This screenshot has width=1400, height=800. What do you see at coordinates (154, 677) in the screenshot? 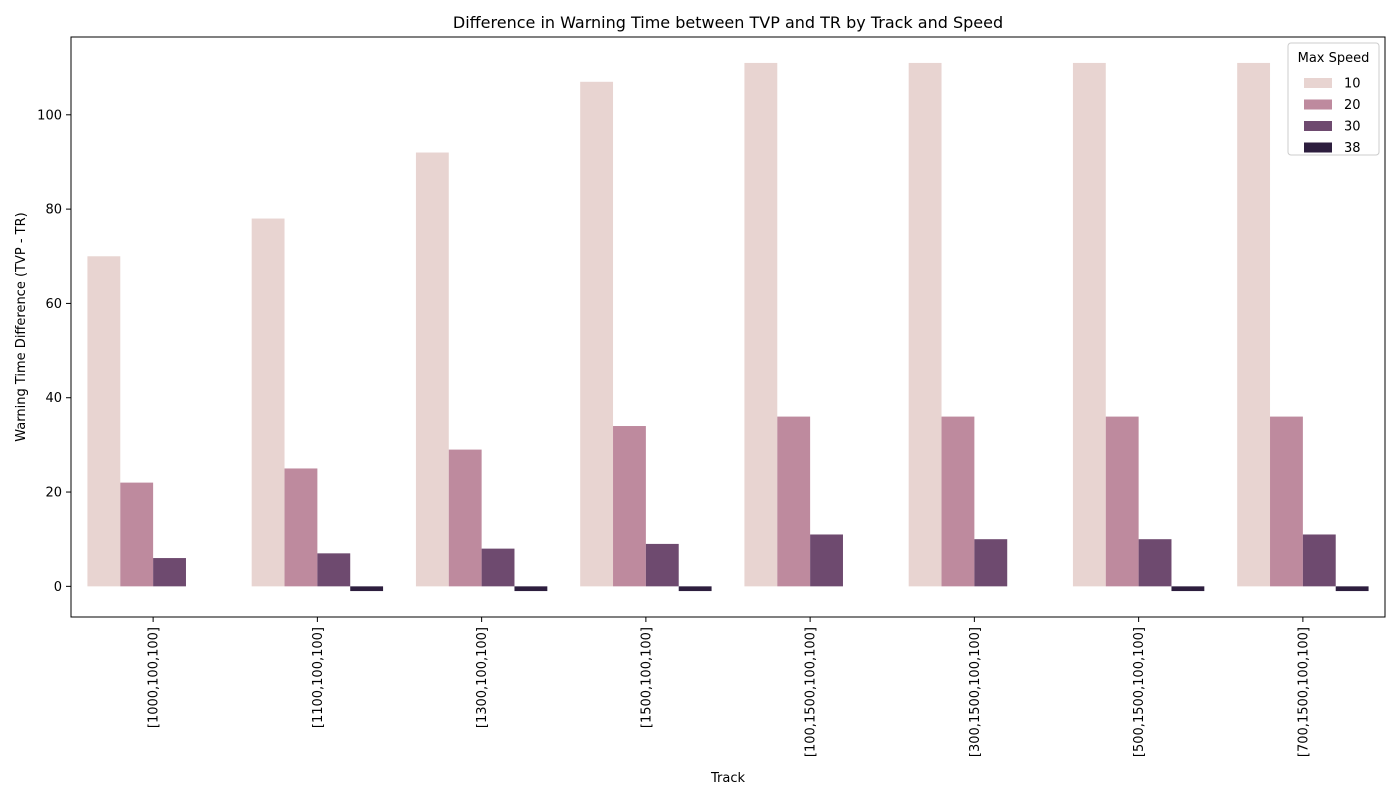
I see `x-tick-label: [1000,100,100]` at bounding box center [154, 677].